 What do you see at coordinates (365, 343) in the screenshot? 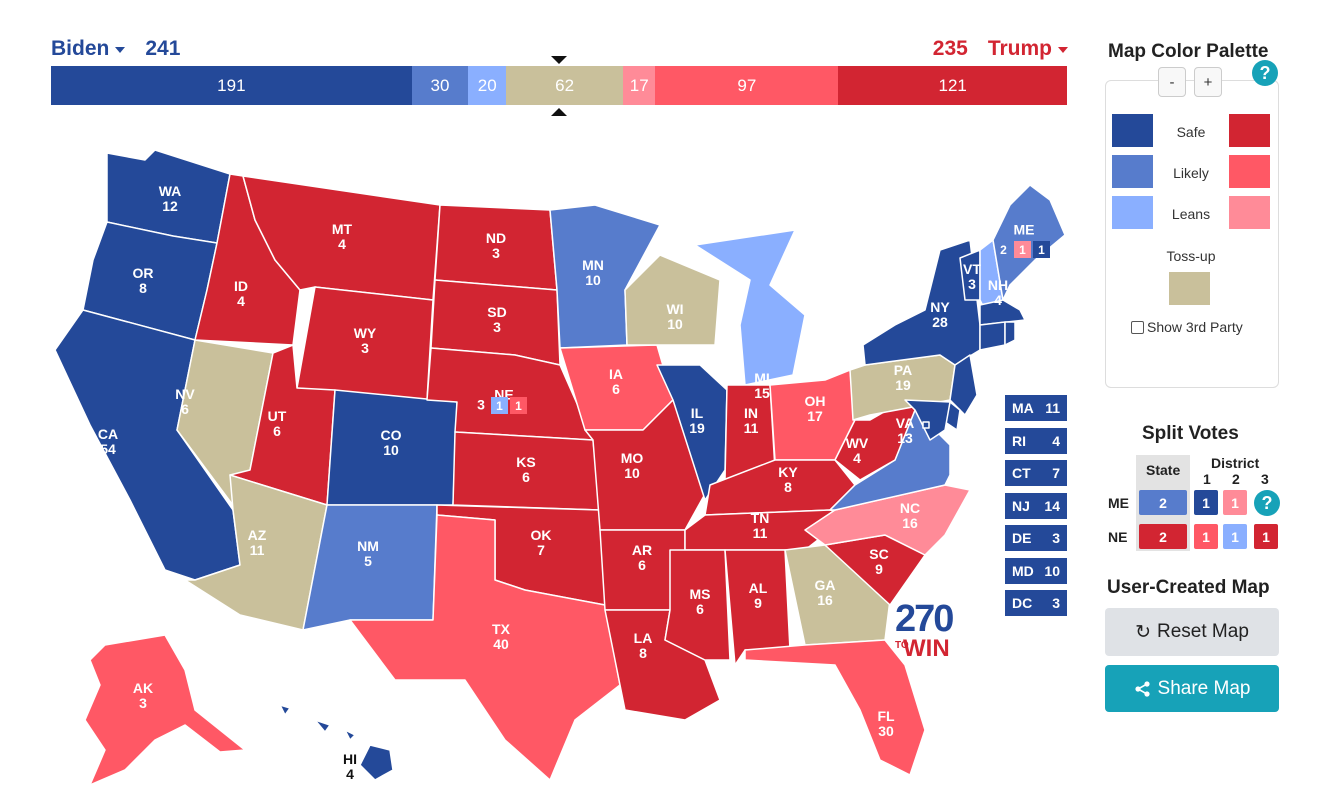
I see `state-wy` at bounding box center [365, 343].